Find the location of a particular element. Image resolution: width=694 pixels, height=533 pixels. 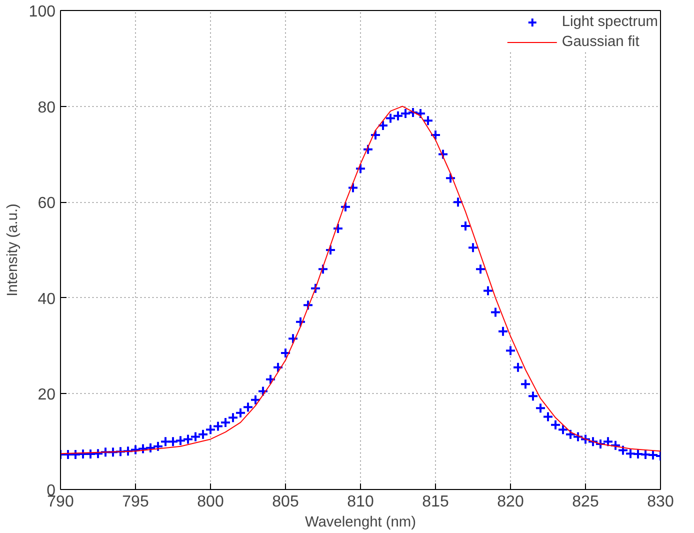

y-tick-label: 40 is located at coordinates (47, 299).